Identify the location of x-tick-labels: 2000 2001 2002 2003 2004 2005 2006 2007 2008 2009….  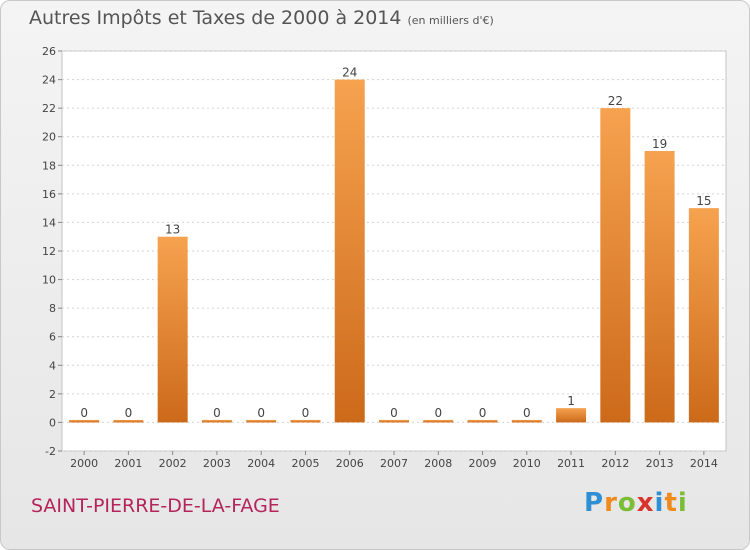
(394, 460).